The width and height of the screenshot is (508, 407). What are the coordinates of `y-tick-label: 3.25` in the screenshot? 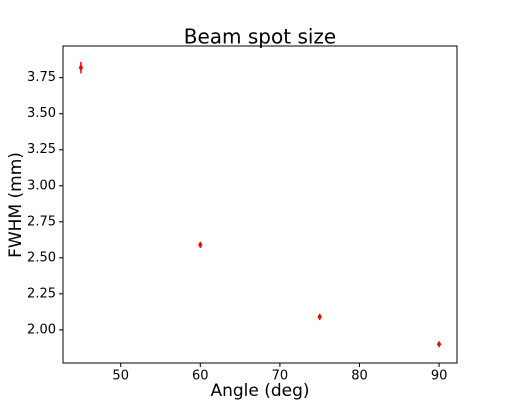 It's located at (41, 149).